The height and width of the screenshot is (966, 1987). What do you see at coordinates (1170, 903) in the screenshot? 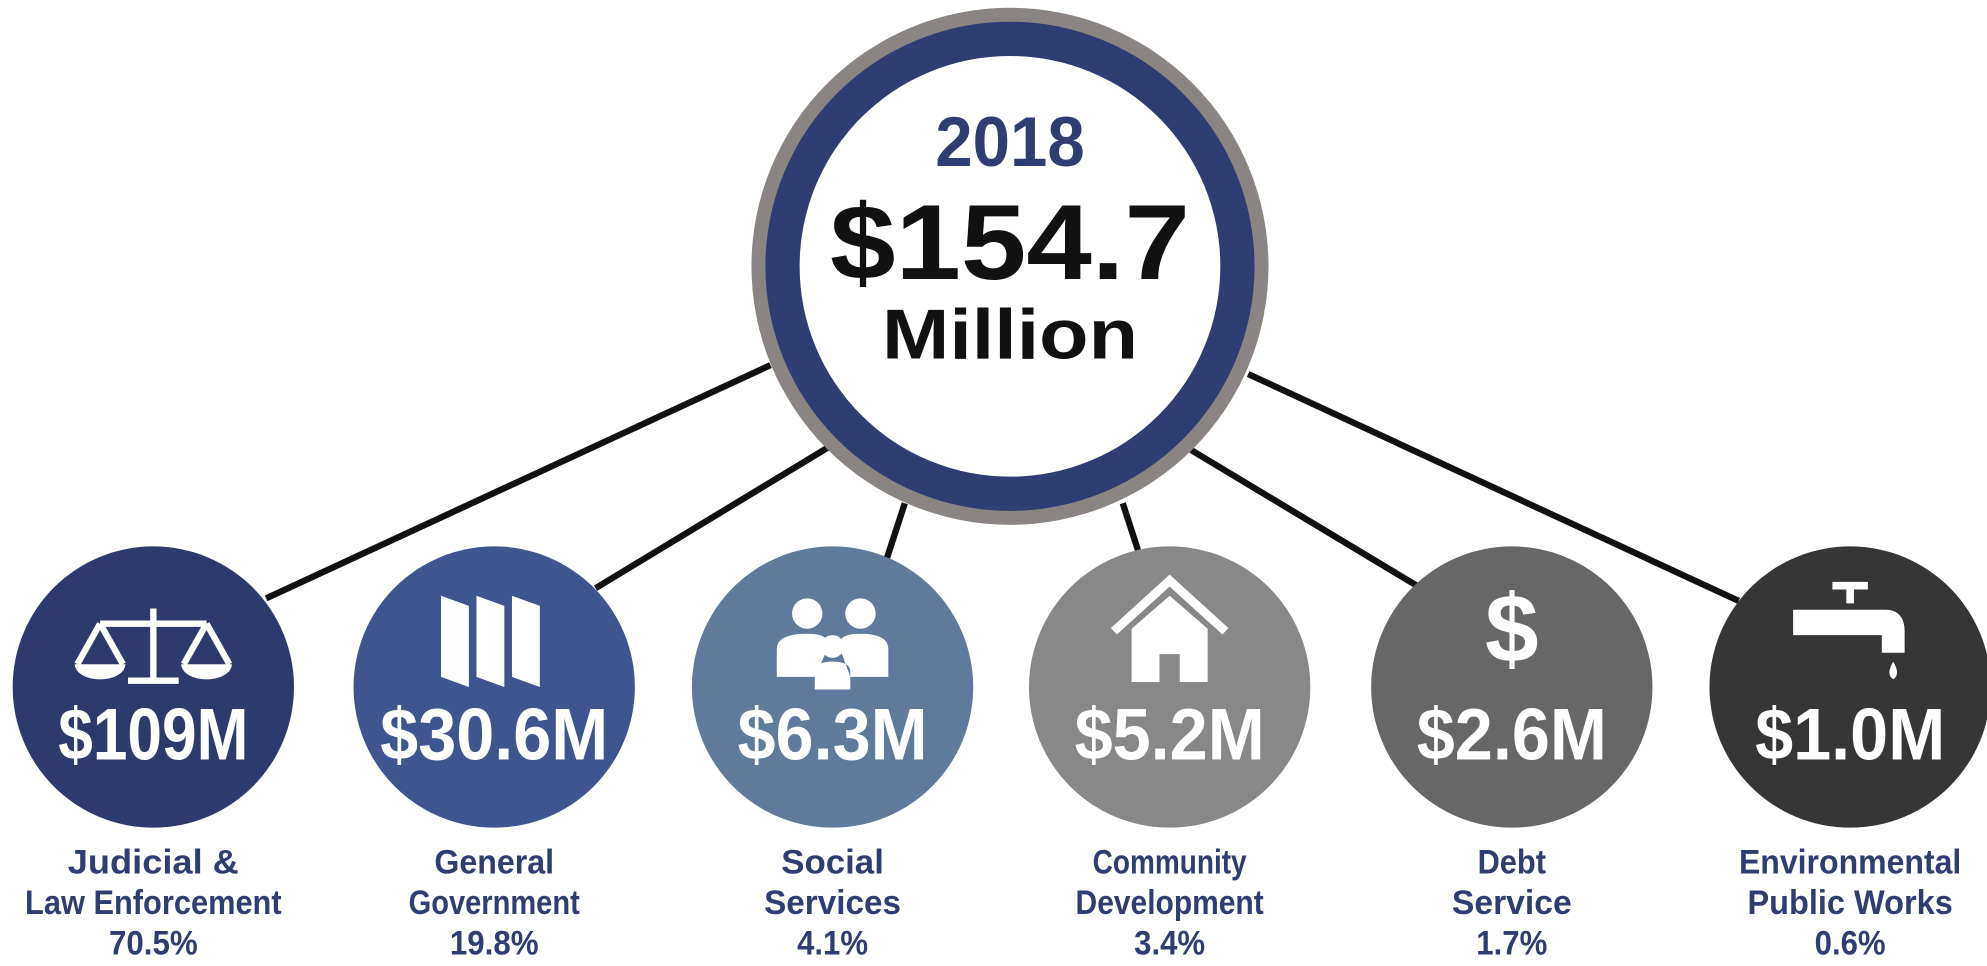
I see `category-label: Development` at bounding box center [1170, 903].